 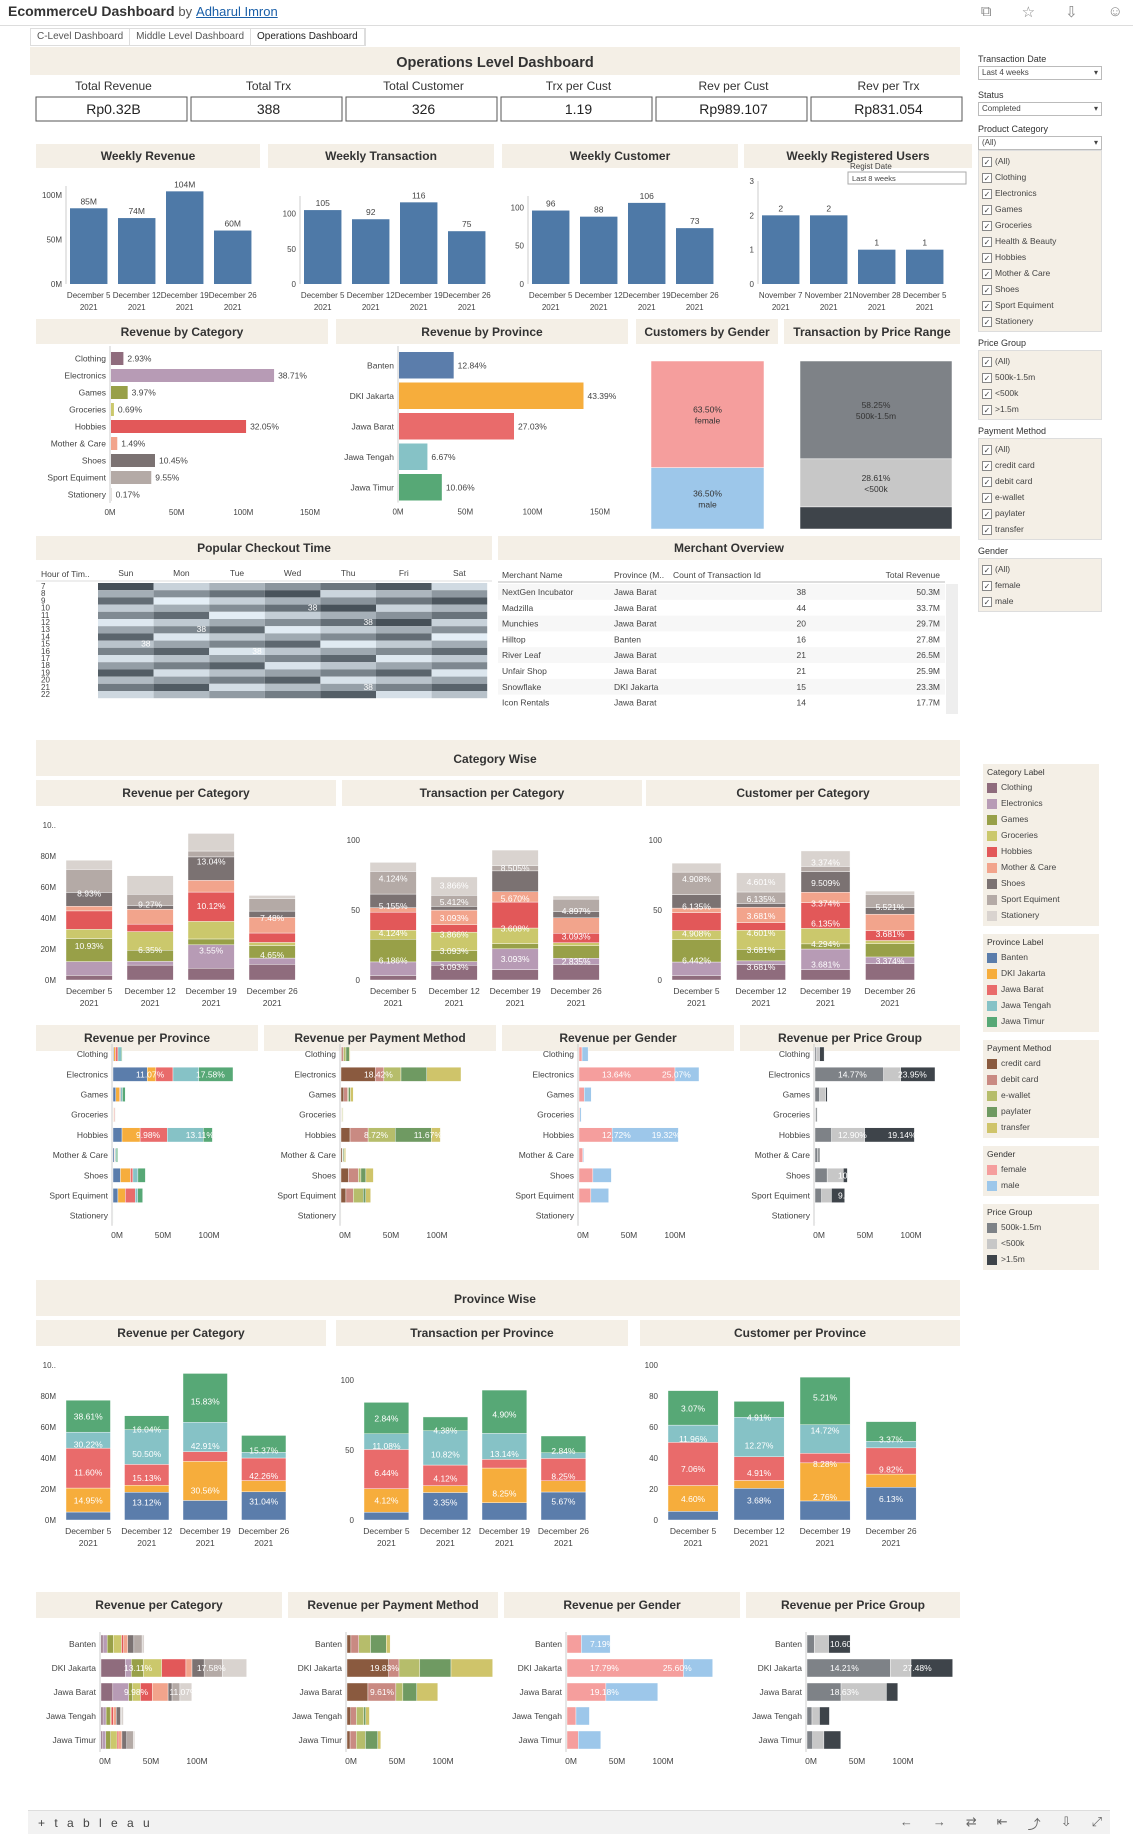 What do you see at coordinates (1115, 11) in the screenshot?
I see `user-icon: ☺` at bounding box center [1115, 11].